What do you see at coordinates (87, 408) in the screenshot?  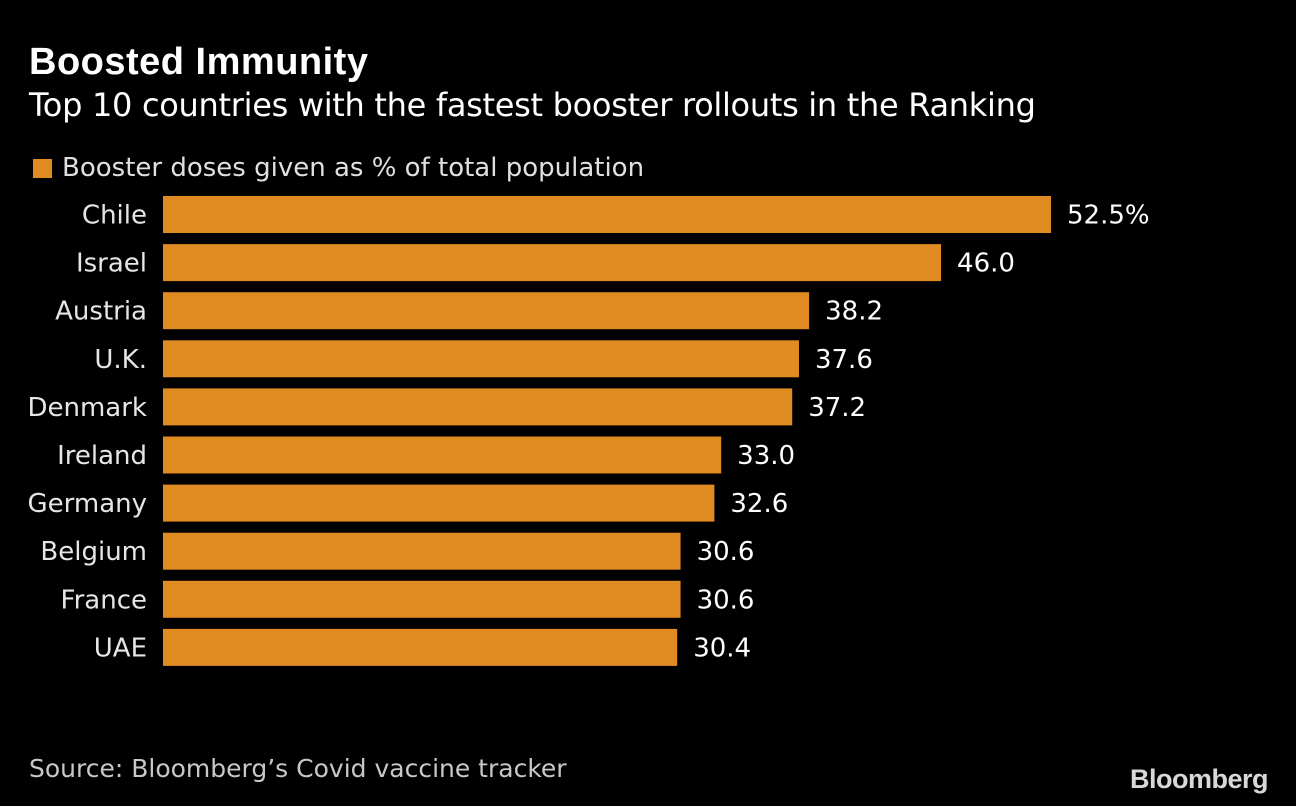 I see `category-label: Denmark` at bounding box center [87, 408].